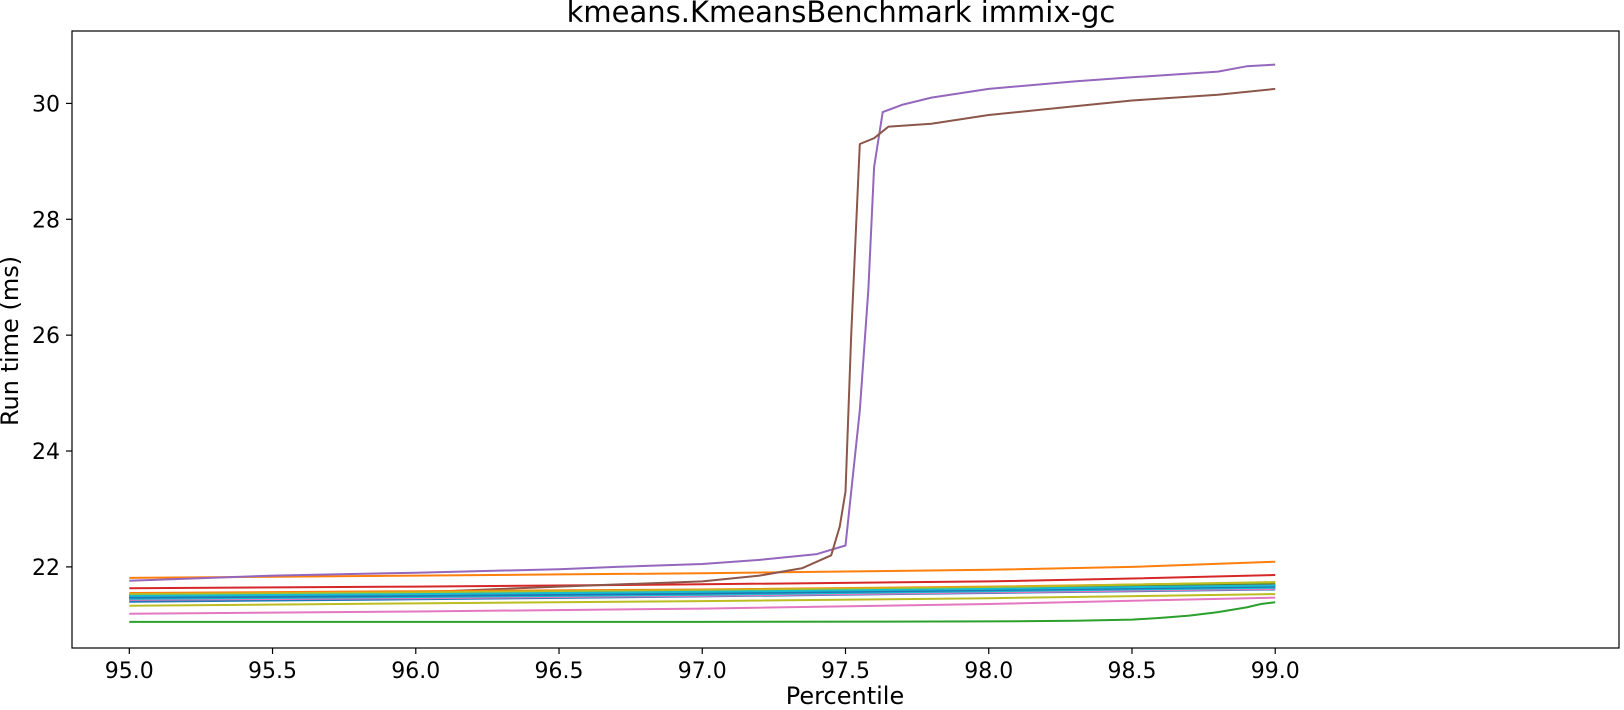 This screenshot has height=710, width=1624. I want to click on y-tick-label: 24, so click(46, 452).